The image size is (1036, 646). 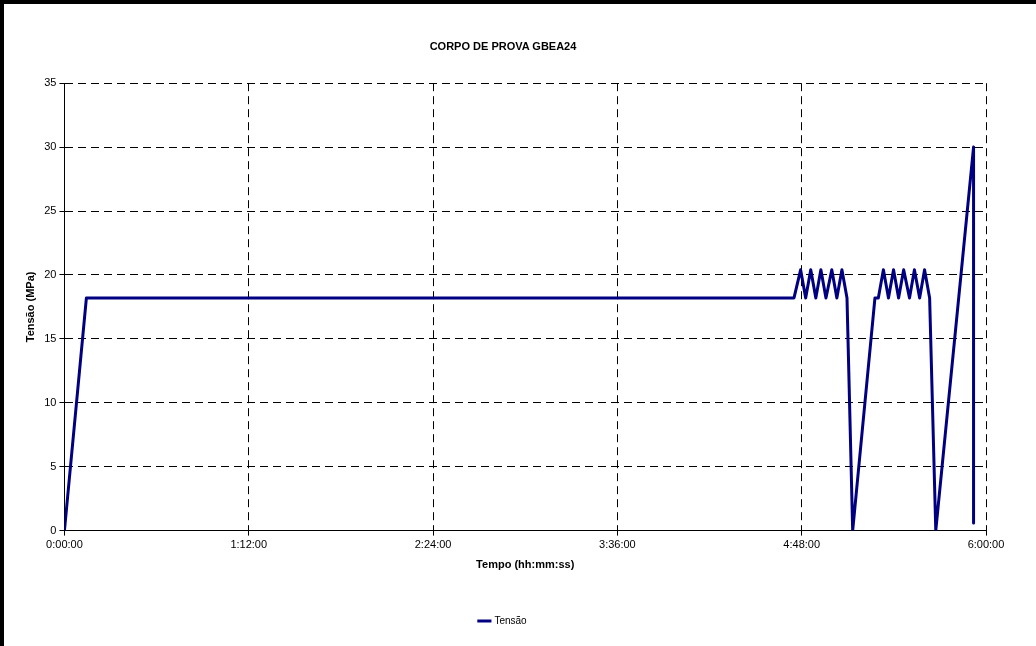 What do you see at coordinates (50, 401) in the screenshot?
I see `y-tick-label: 10` at bounding box center [50, 401].